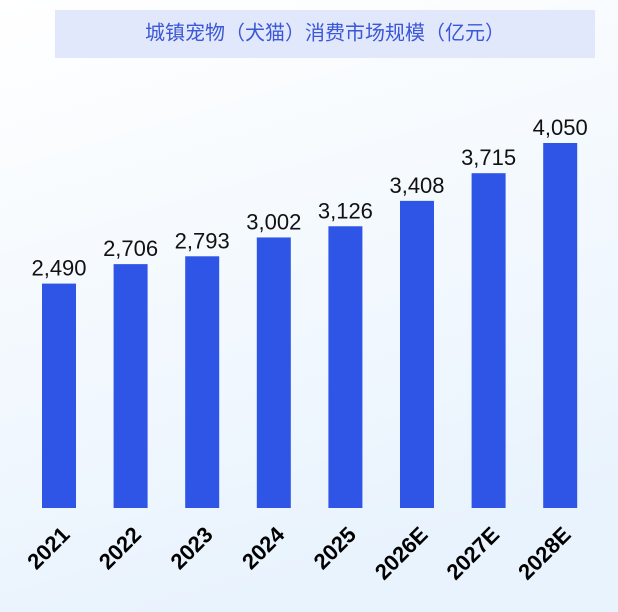  Describe the element at coordinates (560, 127) in the screenshot. I see `value-label: 4,050` at that location.